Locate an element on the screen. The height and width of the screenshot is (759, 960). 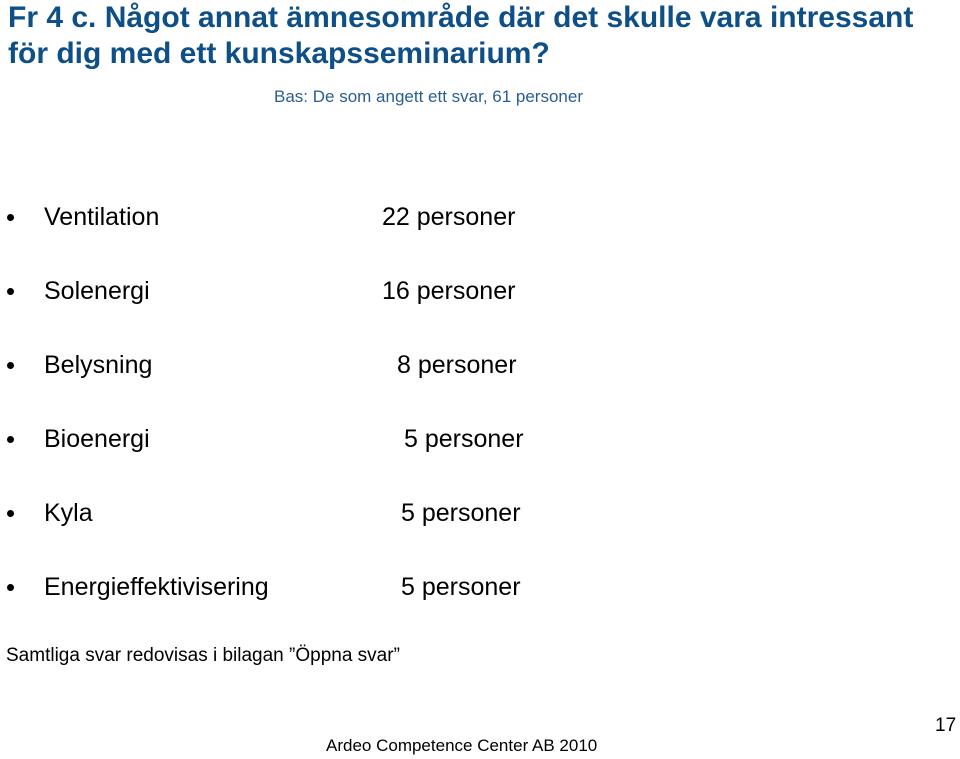
count-label: 8 personer is located at coordinates (457, 365).